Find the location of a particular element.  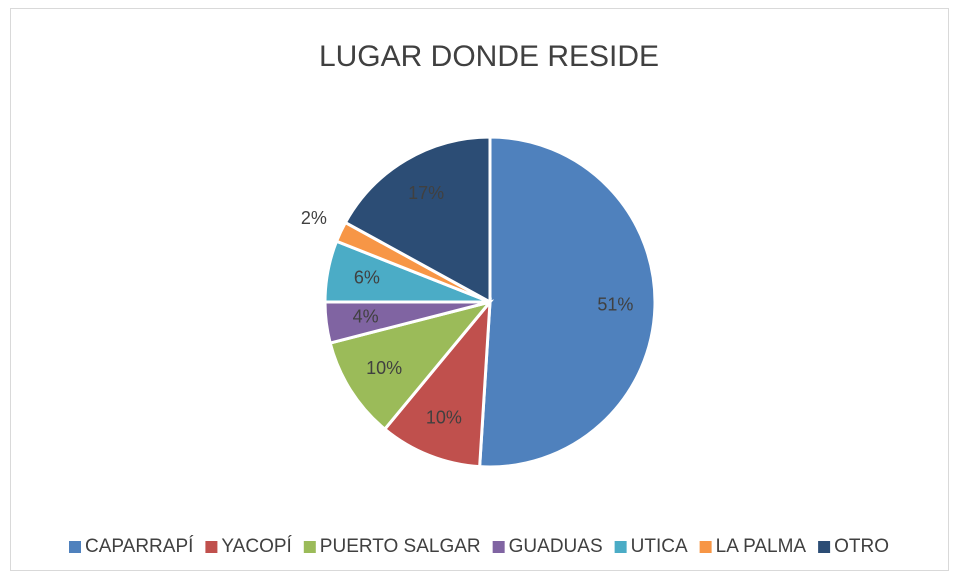

data-label: 17% is located at coordinates (426, 193).